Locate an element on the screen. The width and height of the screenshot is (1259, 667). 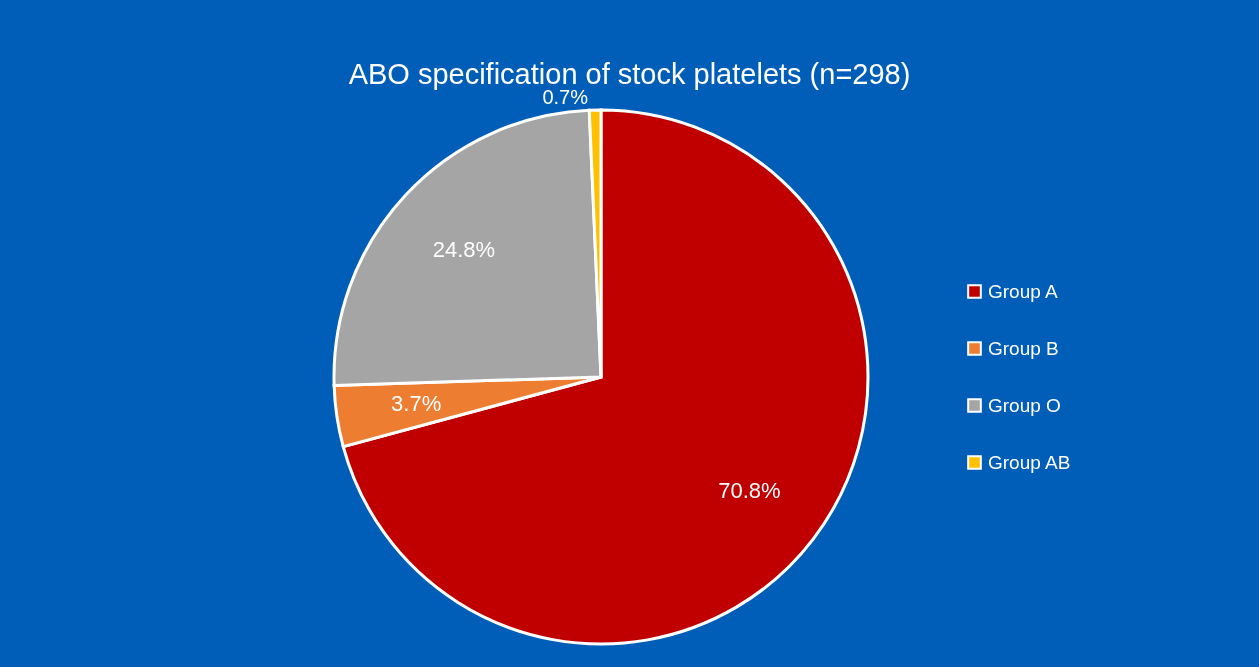
legend-label: Group O is located at coordinates (1024, 405).